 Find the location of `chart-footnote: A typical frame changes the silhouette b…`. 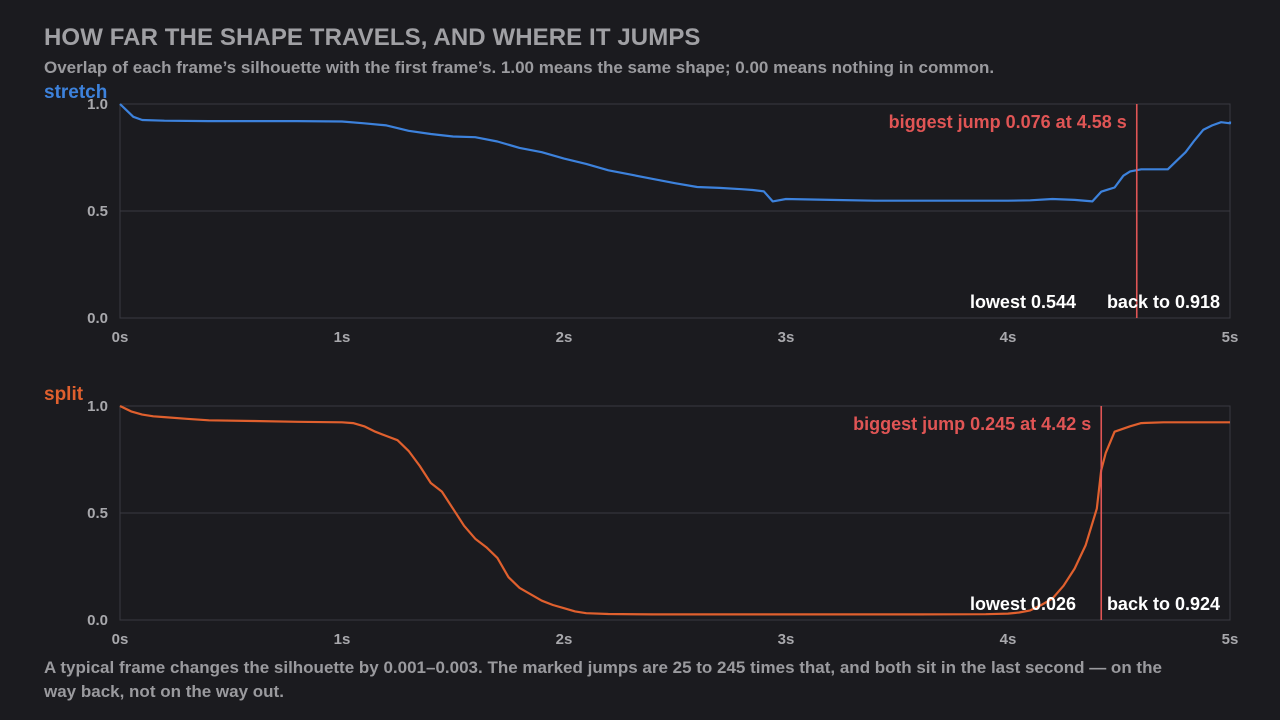

chart-footnote: A typical frame changes the silhouette b… is located at coordinates (603, 679).